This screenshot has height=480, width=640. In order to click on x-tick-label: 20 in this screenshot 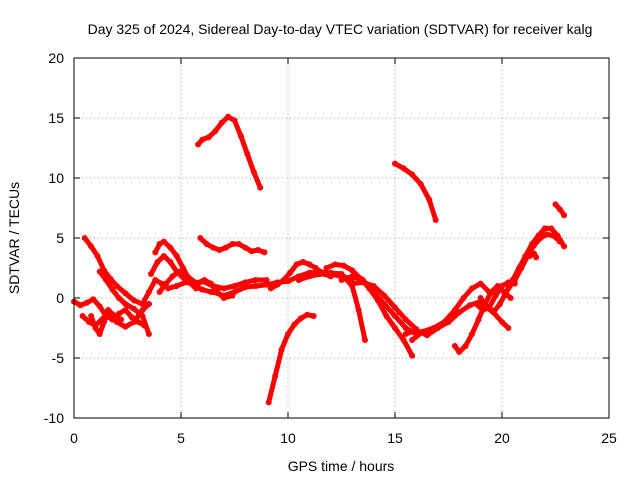, I will do `click(502, 438)`.